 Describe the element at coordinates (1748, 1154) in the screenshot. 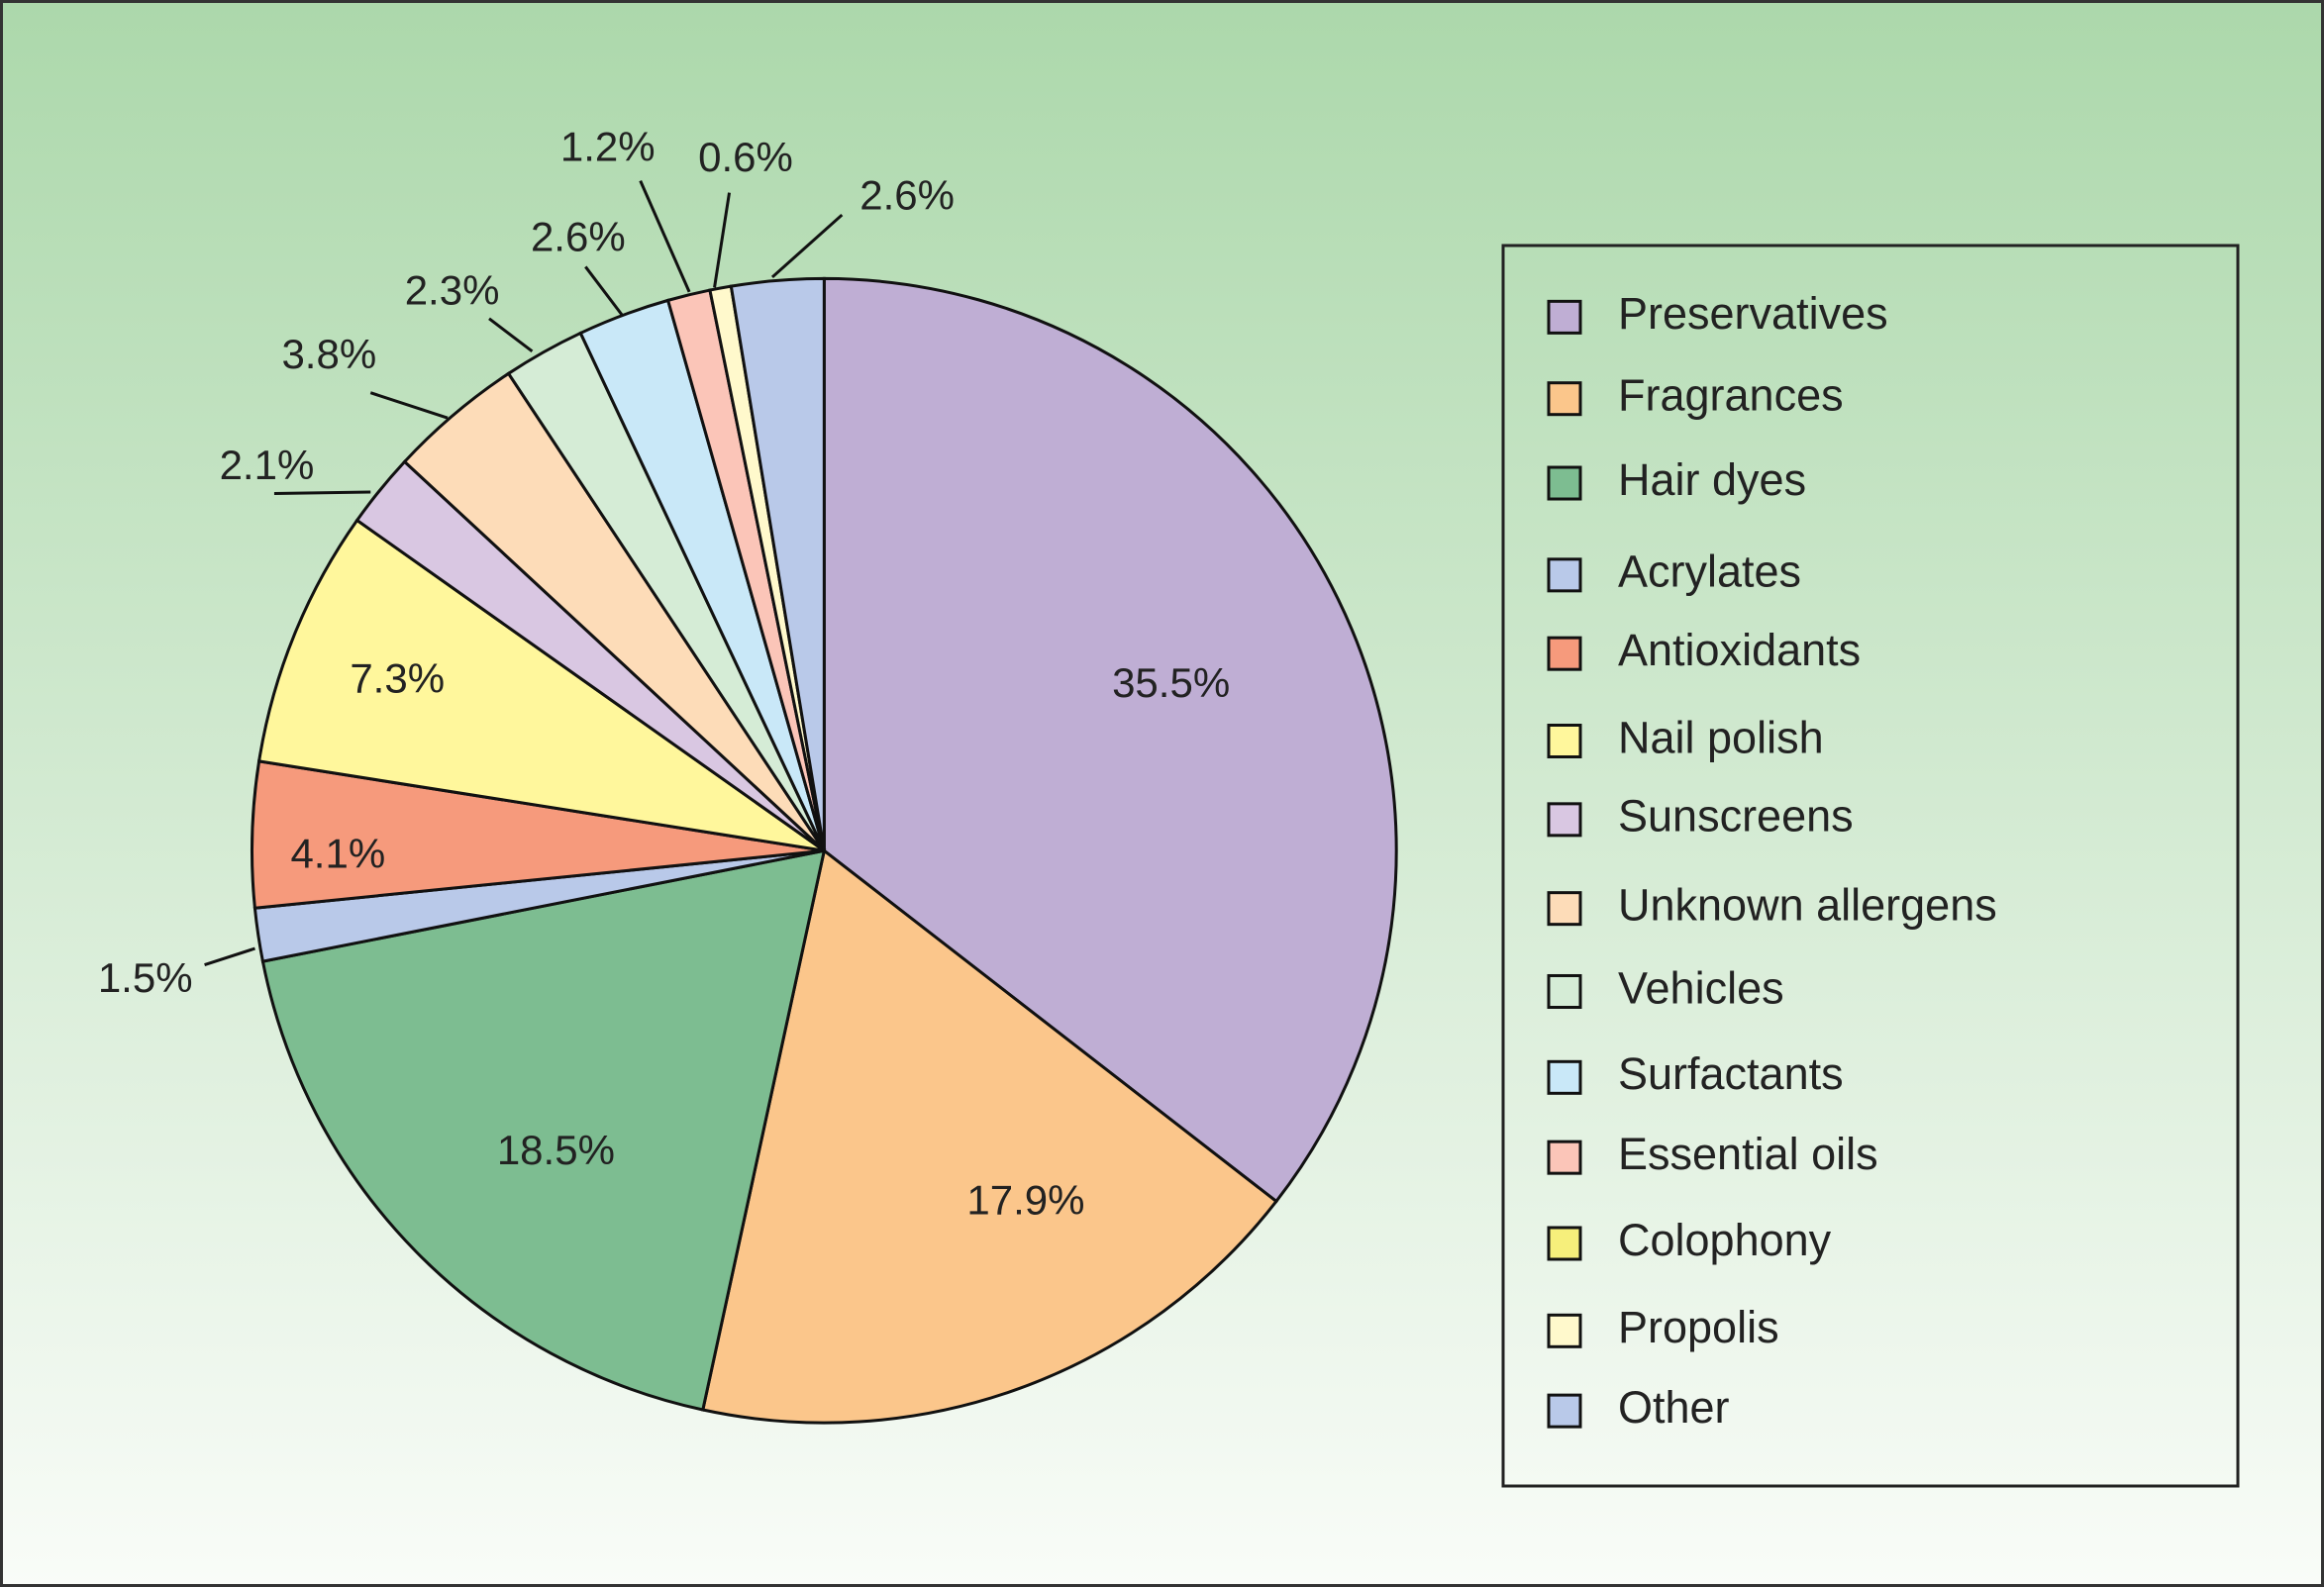

I see `legend-label: Essential oils` at that location.